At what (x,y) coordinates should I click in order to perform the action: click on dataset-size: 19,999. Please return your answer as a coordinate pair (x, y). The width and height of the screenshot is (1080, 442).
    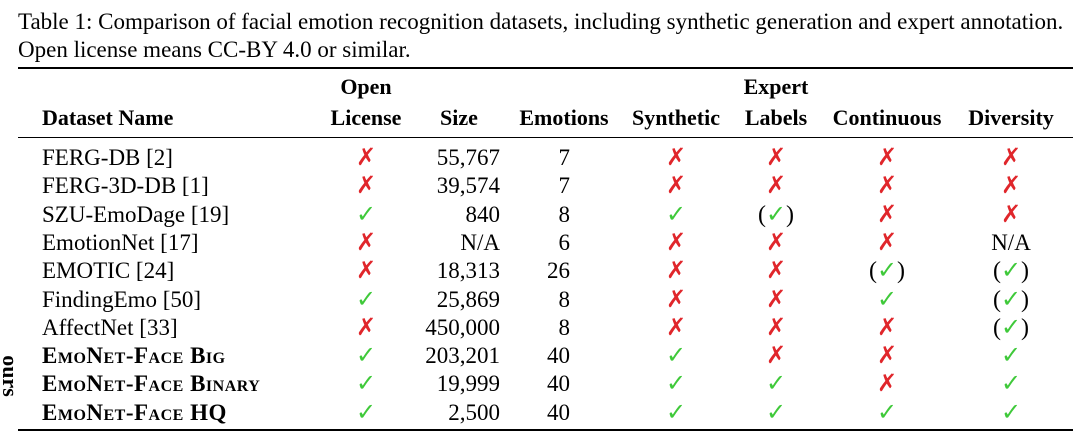
    Looking at the image, I should click on (468, 383).